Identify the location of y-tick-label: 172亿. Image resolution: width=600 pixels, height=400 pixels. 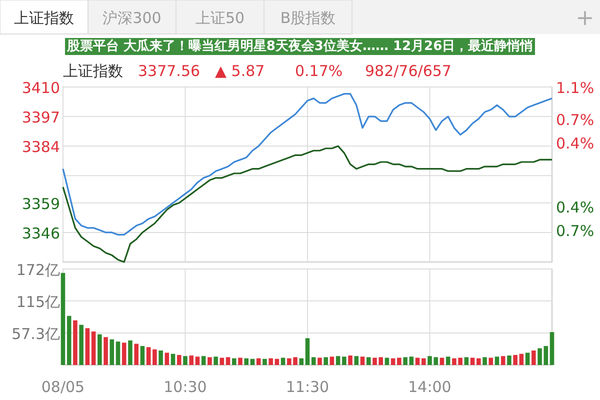
(38, 270).